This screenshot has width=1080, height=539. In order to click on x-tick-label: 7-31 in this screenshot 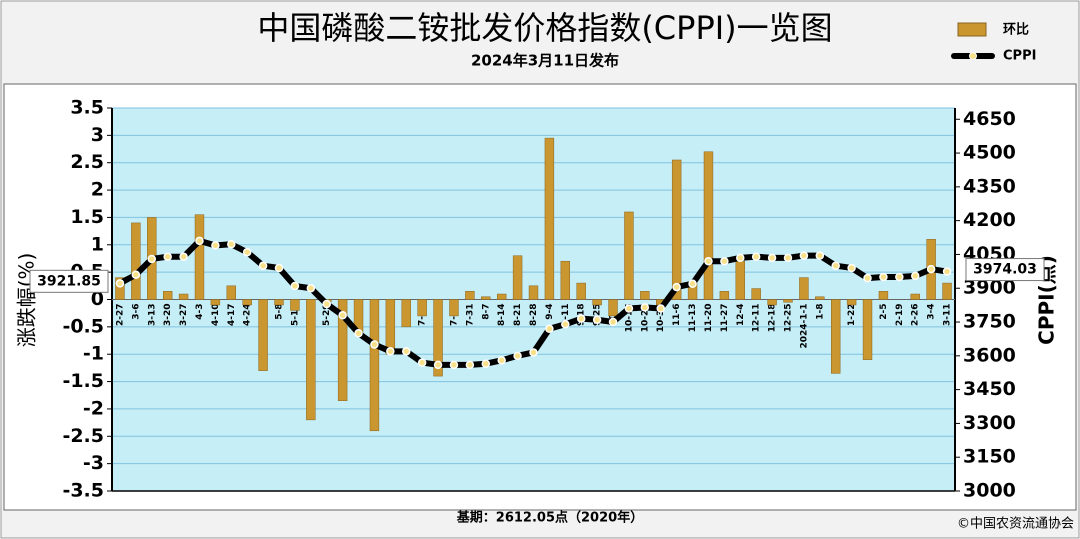, I will do `click(470, 315)`.